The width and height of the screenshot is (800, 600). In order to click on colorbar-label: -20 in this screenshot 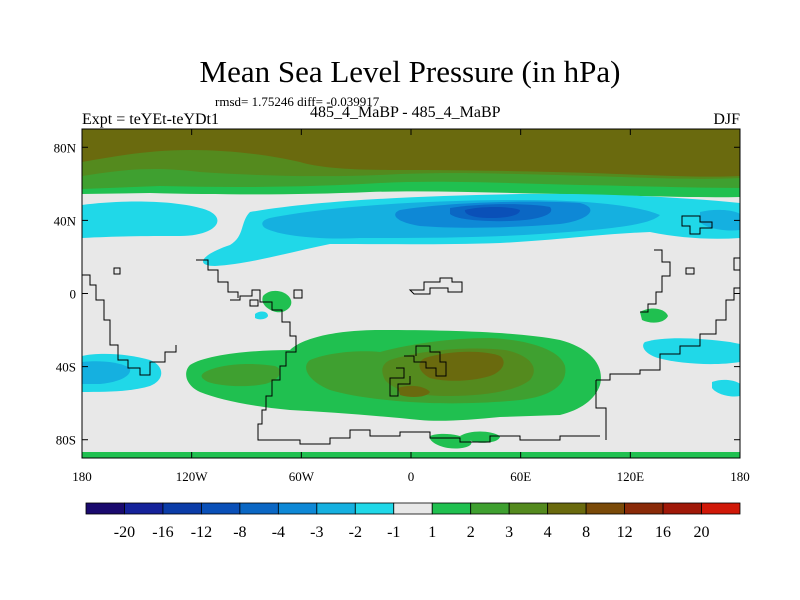, I will do `click(124, 532)`.